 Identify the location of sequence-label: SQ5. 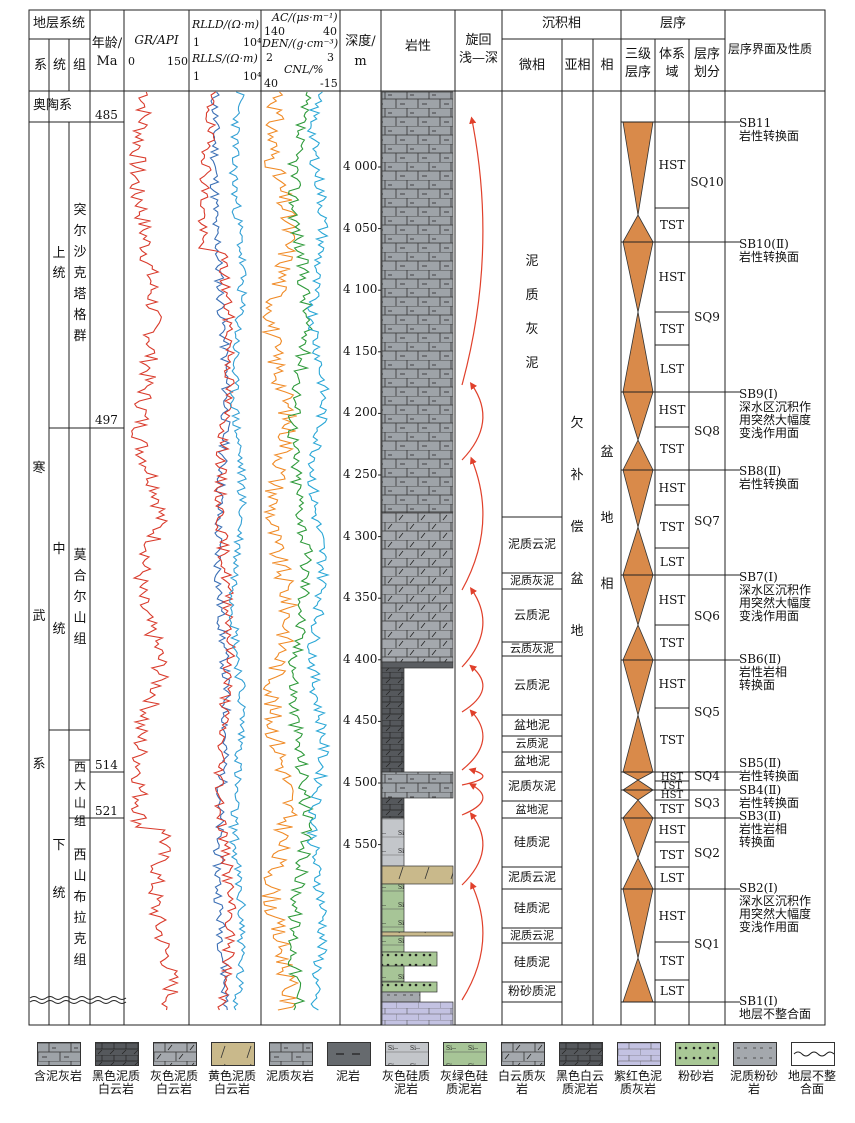
(707, 712).